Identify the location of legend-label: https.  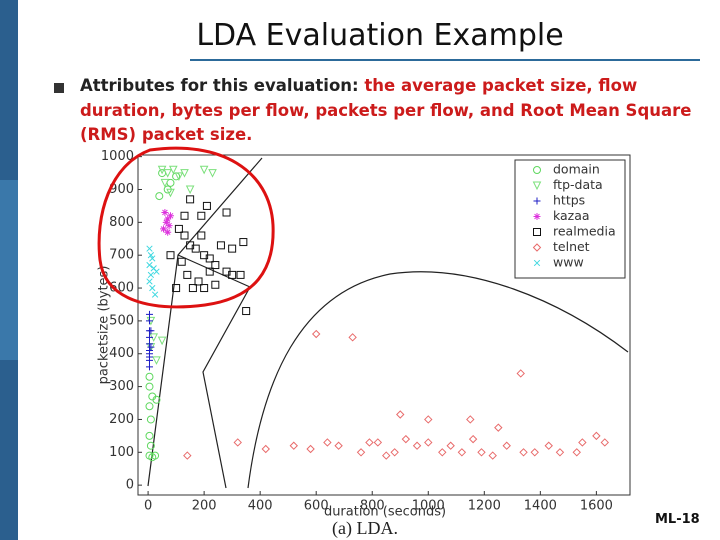
(569, 200).